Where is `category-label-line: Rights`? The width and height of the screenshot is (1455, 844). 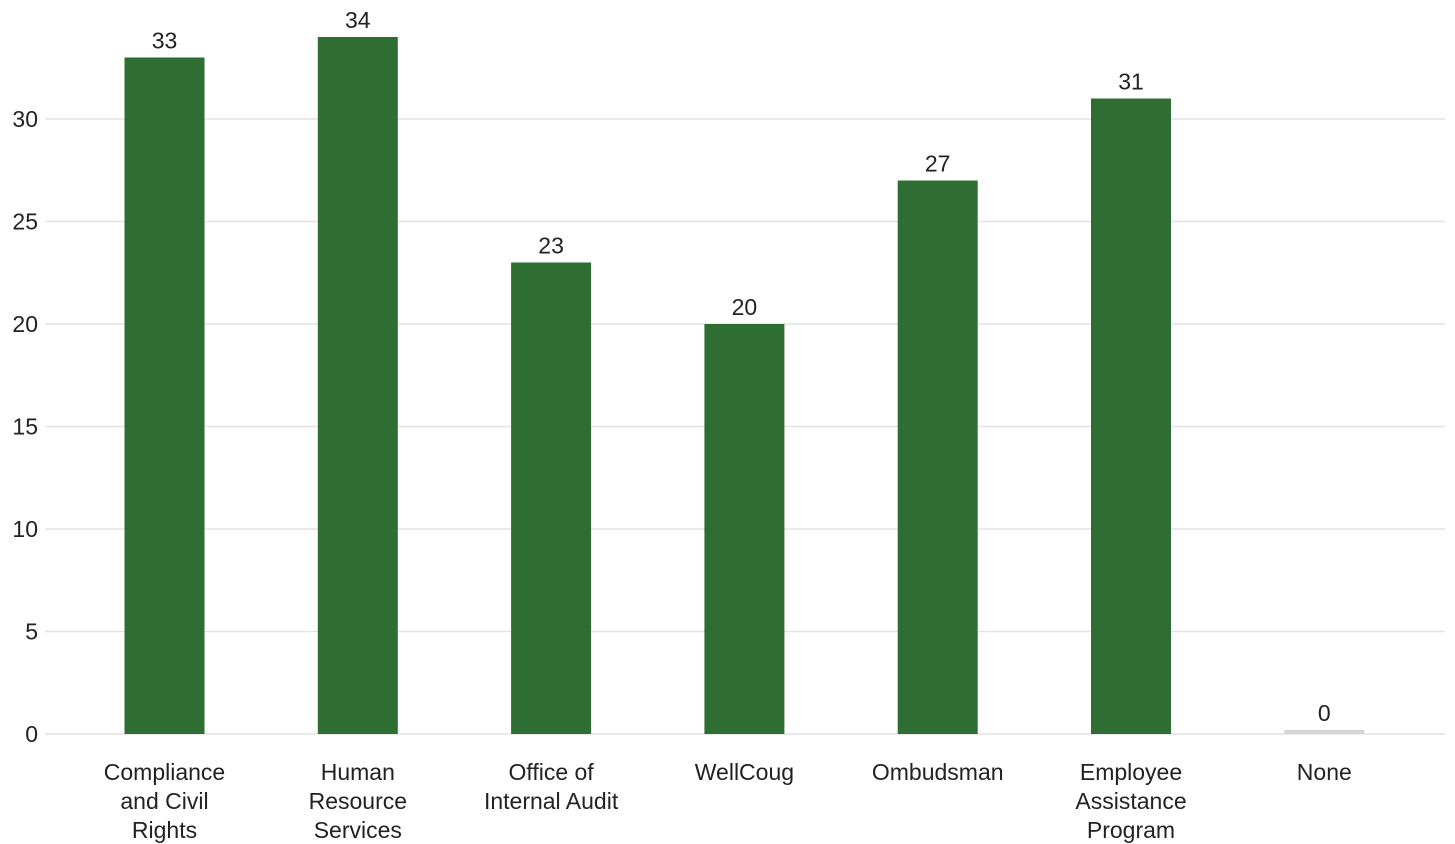
category-label-line: Rights is located at coordinates (164, 830).